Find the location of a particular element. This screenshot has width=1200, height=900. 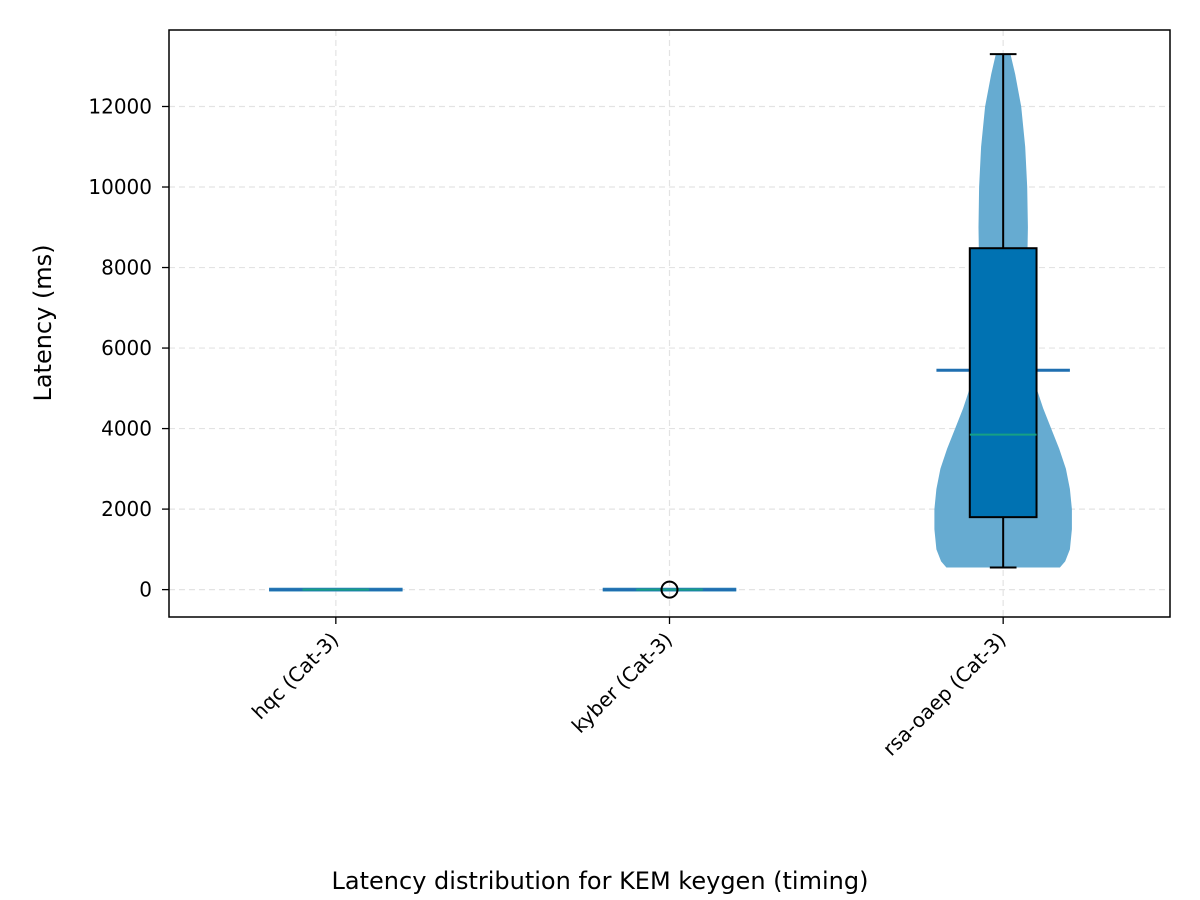

y-tick-label: 12000 is located at coordinates (120, 106).